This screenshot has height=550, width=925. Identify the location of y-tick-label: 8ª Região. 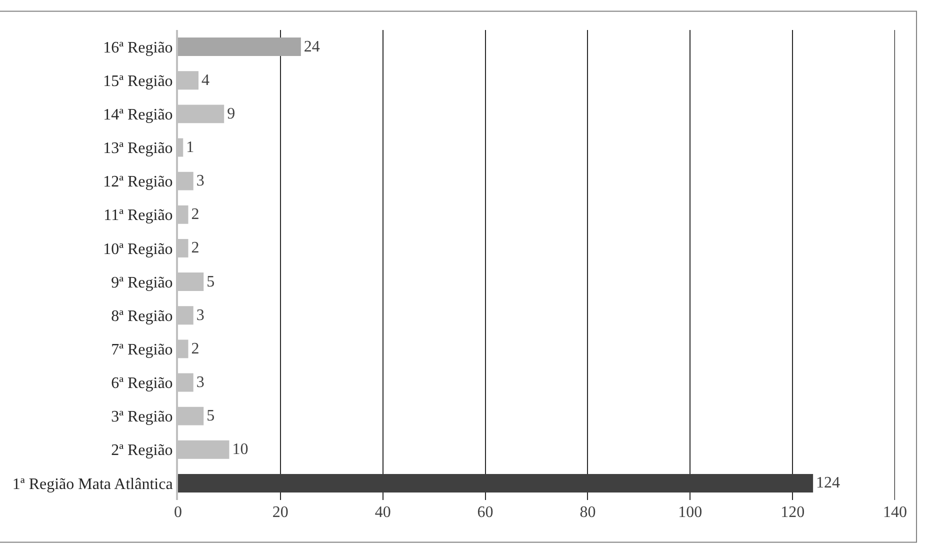
(142, 316).